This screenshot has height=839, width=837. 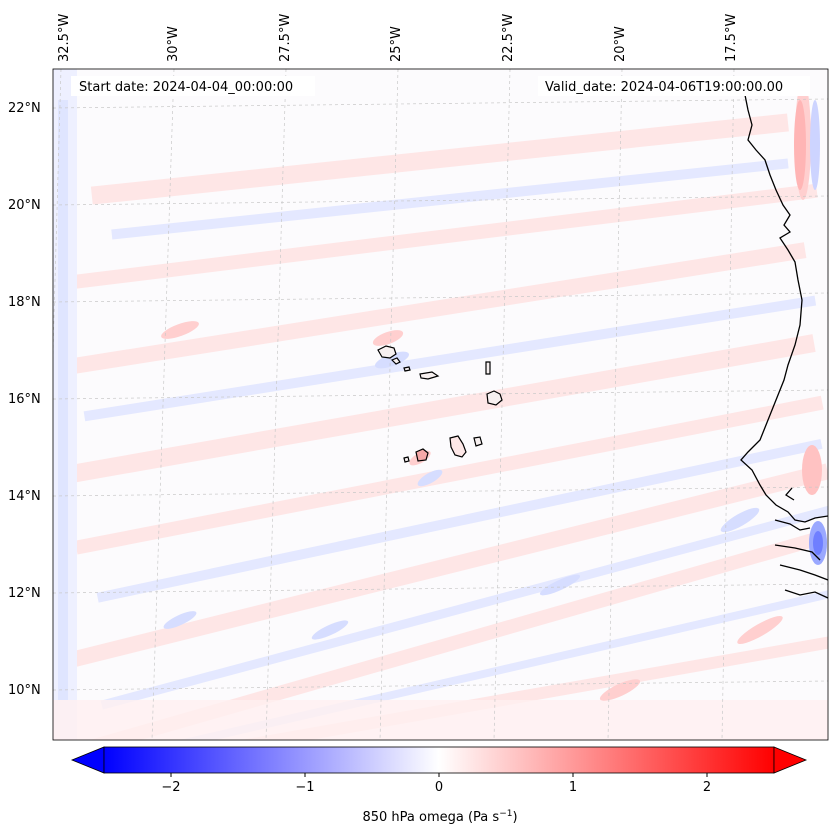 I want to click on colorbar-label: 850 hPa omega (Pa s−1), so click(x=439, y=817).